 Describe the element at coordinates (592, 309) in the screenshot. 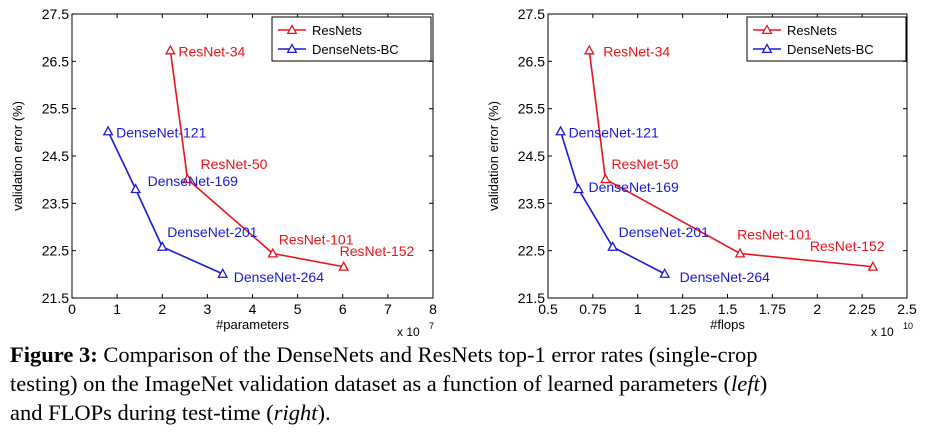

I see `x-tick-label: 0.75` at that location.